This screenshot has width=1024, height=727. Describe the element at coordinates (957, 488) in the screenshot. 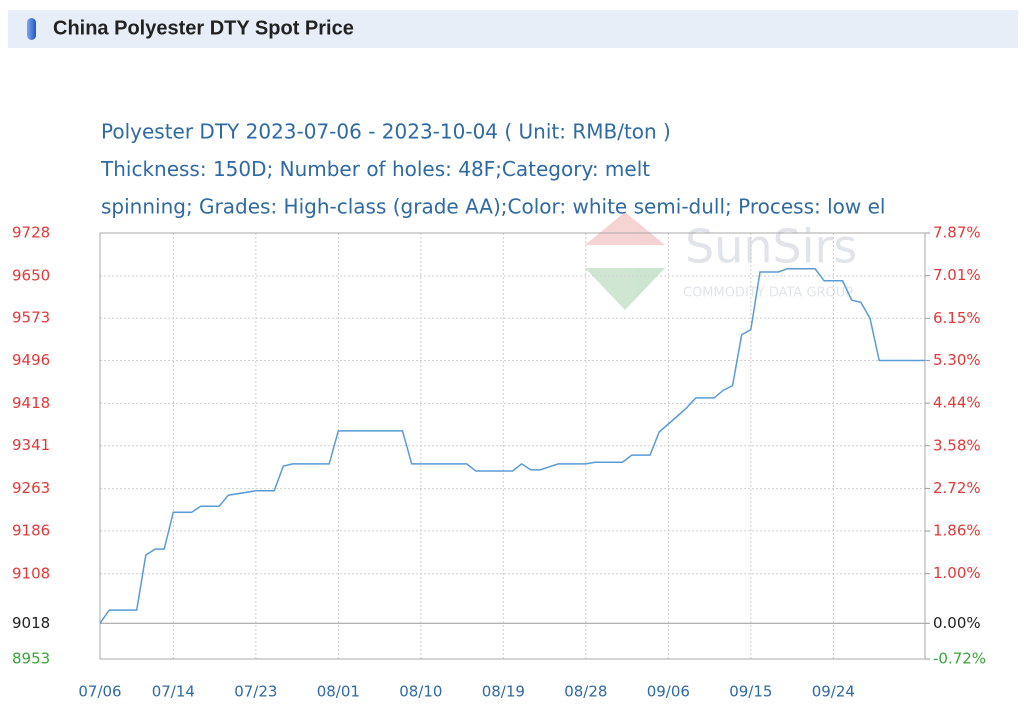

I see `y2-tick-label: 2.72%` at that location.